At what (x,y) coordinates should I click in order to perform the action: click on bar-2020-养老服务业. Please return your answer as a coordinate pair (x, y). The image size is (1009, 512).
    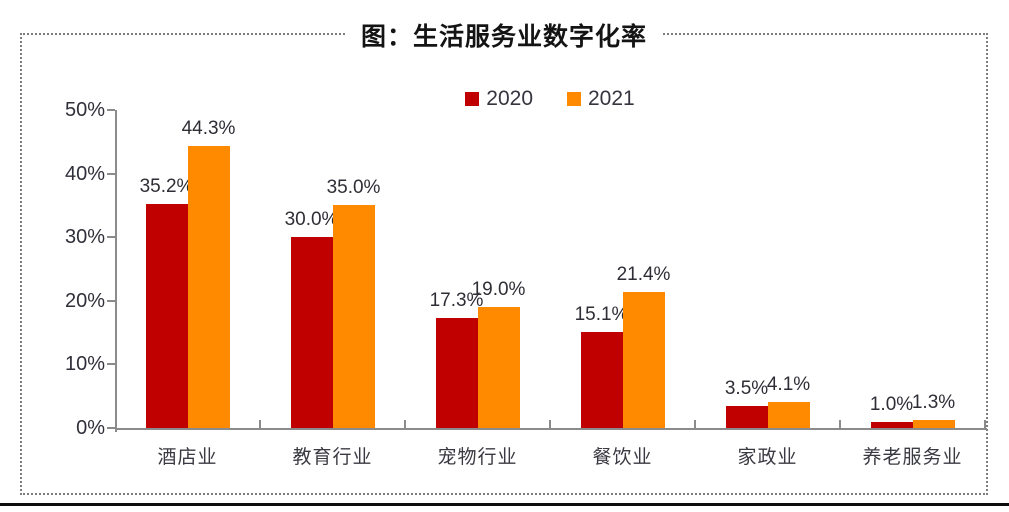
    Looking at the image, I should click on (891, 425).